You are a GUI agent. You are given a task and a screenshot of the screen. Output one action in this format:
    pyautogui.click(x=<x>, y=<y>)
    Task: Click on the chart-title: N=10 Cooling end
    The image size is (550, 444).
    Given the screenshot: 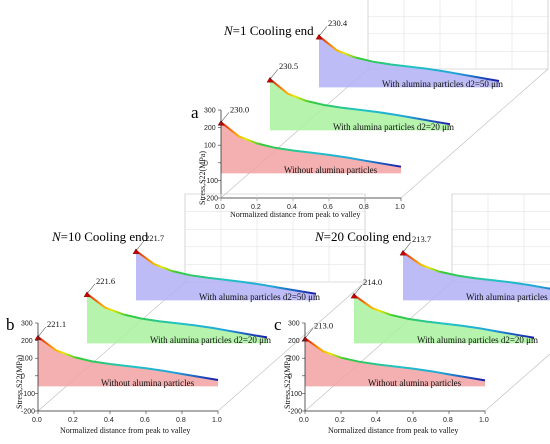 What is the action you would take?
    pyautogui.click(x=100, y=236)
    